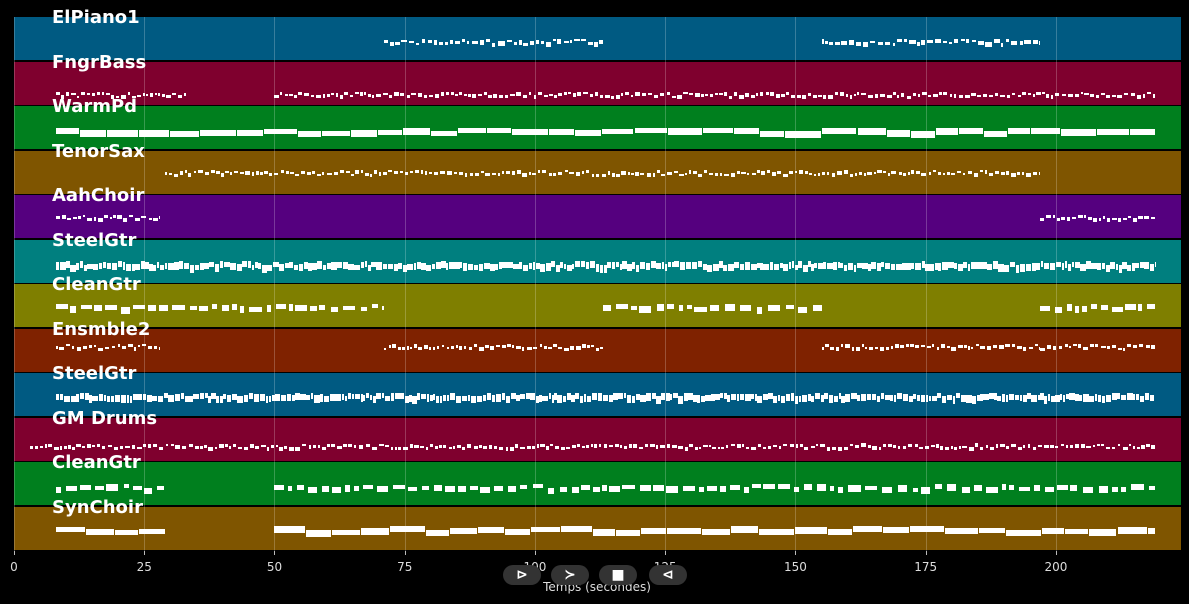 The image size is (1189, 604). Describe the element at coordinates (570, 575) in the screenshot. I see `play-button: ≻` at that location.